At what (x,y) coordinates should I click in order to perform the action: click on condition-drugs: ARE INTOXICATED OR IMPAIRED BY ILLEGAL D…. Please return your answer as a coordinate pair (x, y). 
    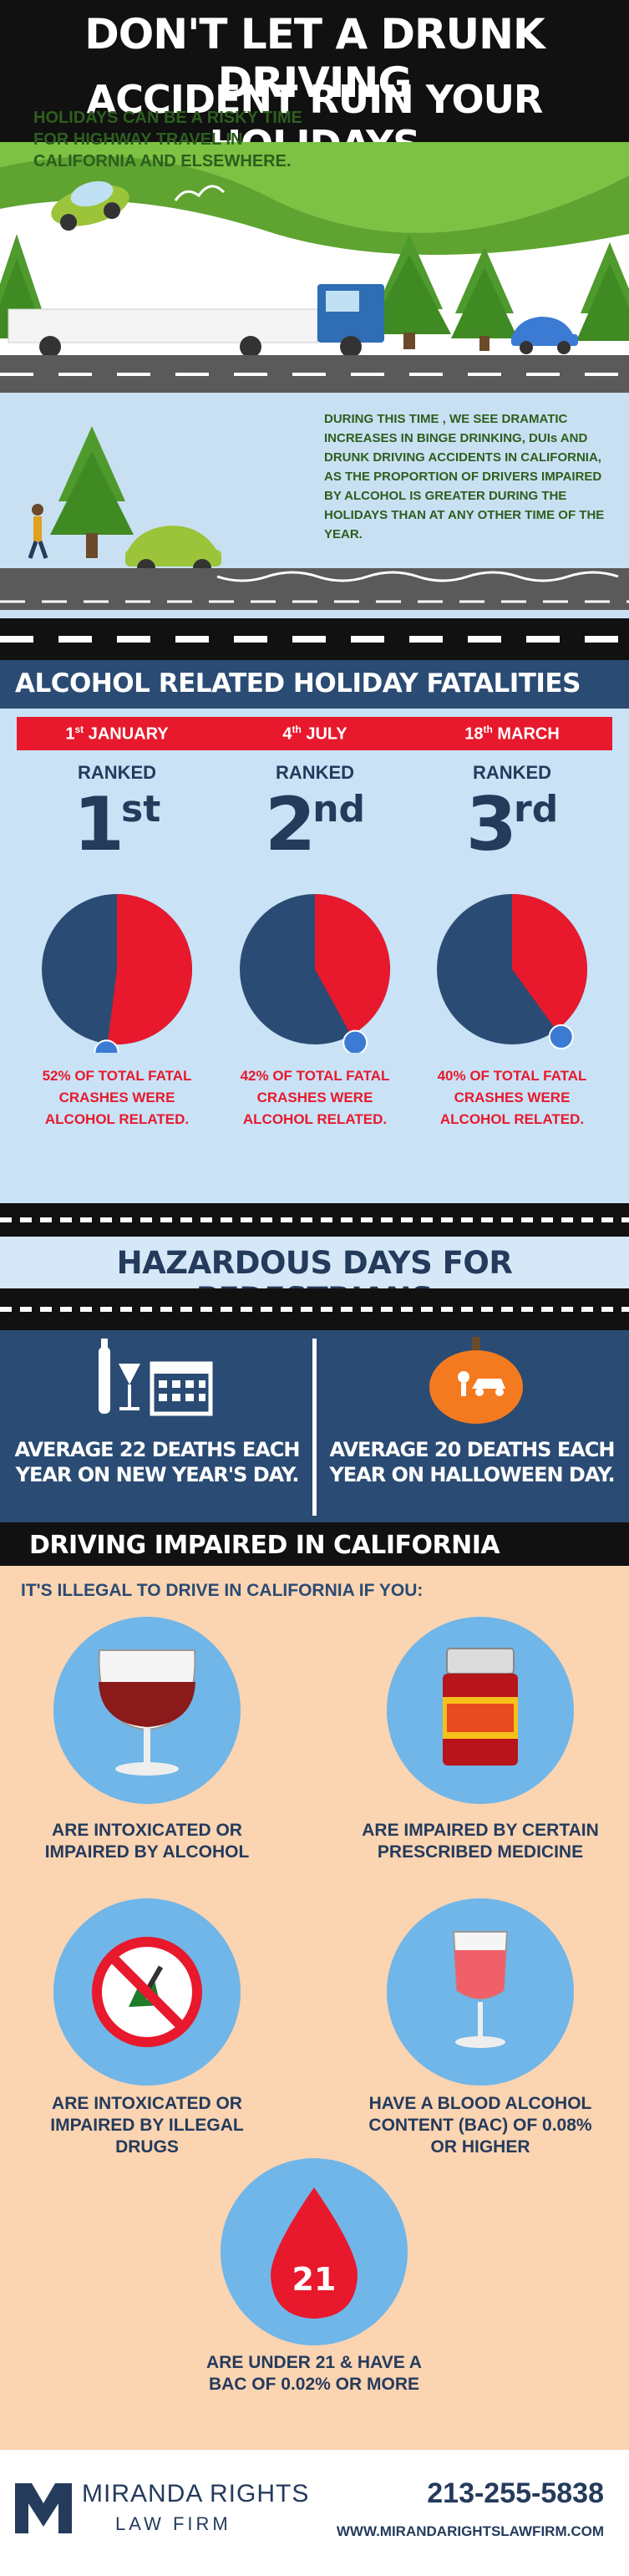
    Looking at the image, I should click on (147, 2125).